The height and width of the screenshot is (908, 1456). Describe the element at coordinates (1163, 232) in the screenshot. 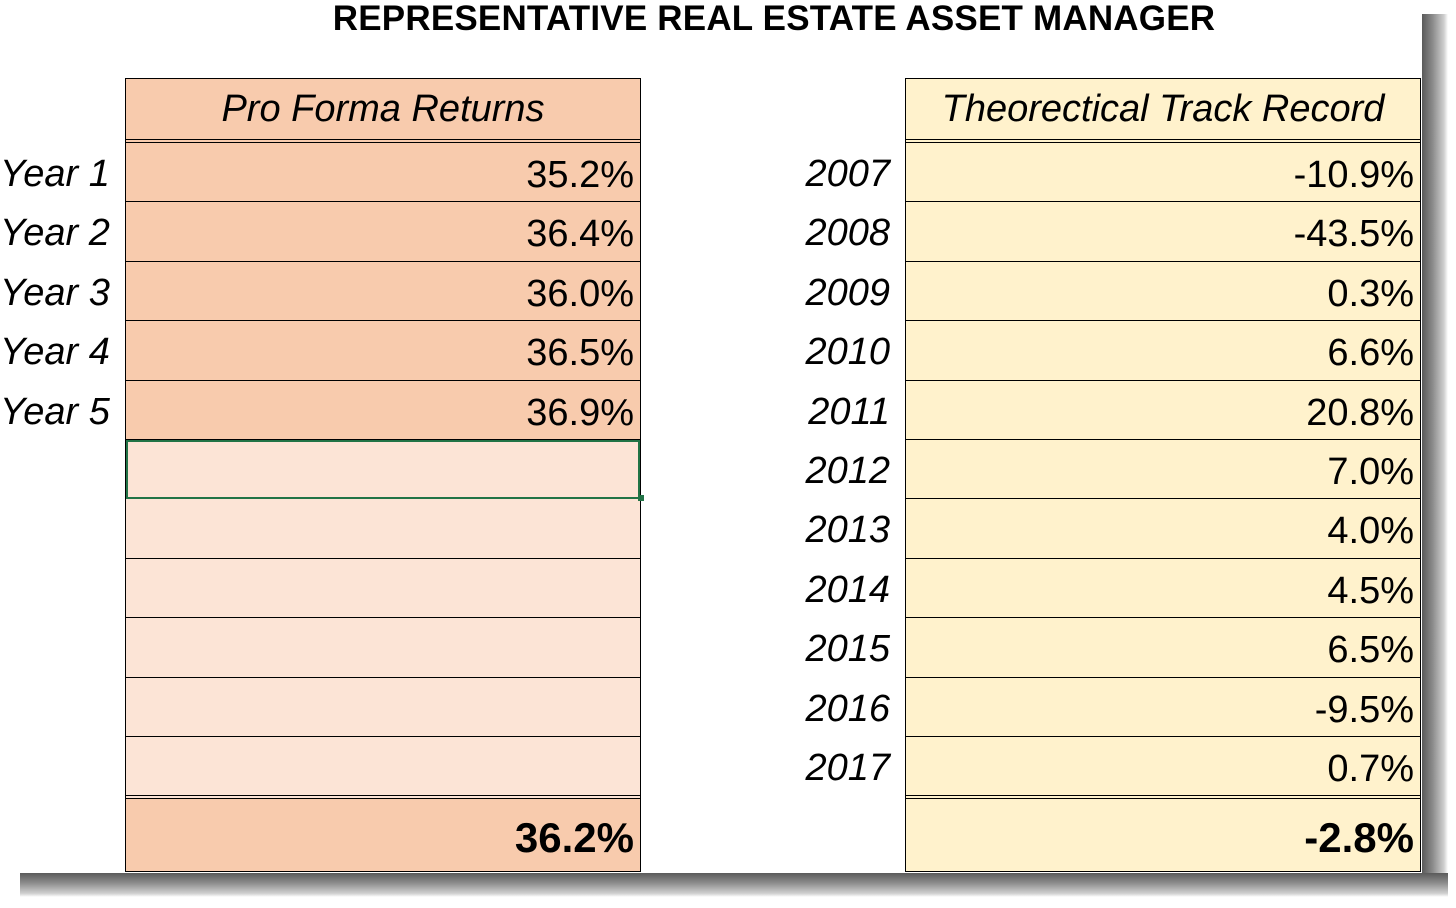

I see `table-cell: -43.5%` at that location.